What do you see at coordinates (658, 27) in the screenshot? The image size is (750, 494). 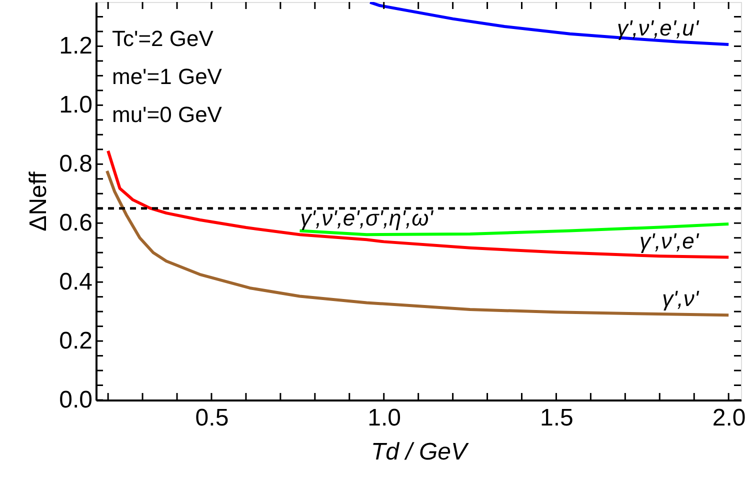 I see `series-label: γ',ν',e',u'` at bounding box center [658, 27].